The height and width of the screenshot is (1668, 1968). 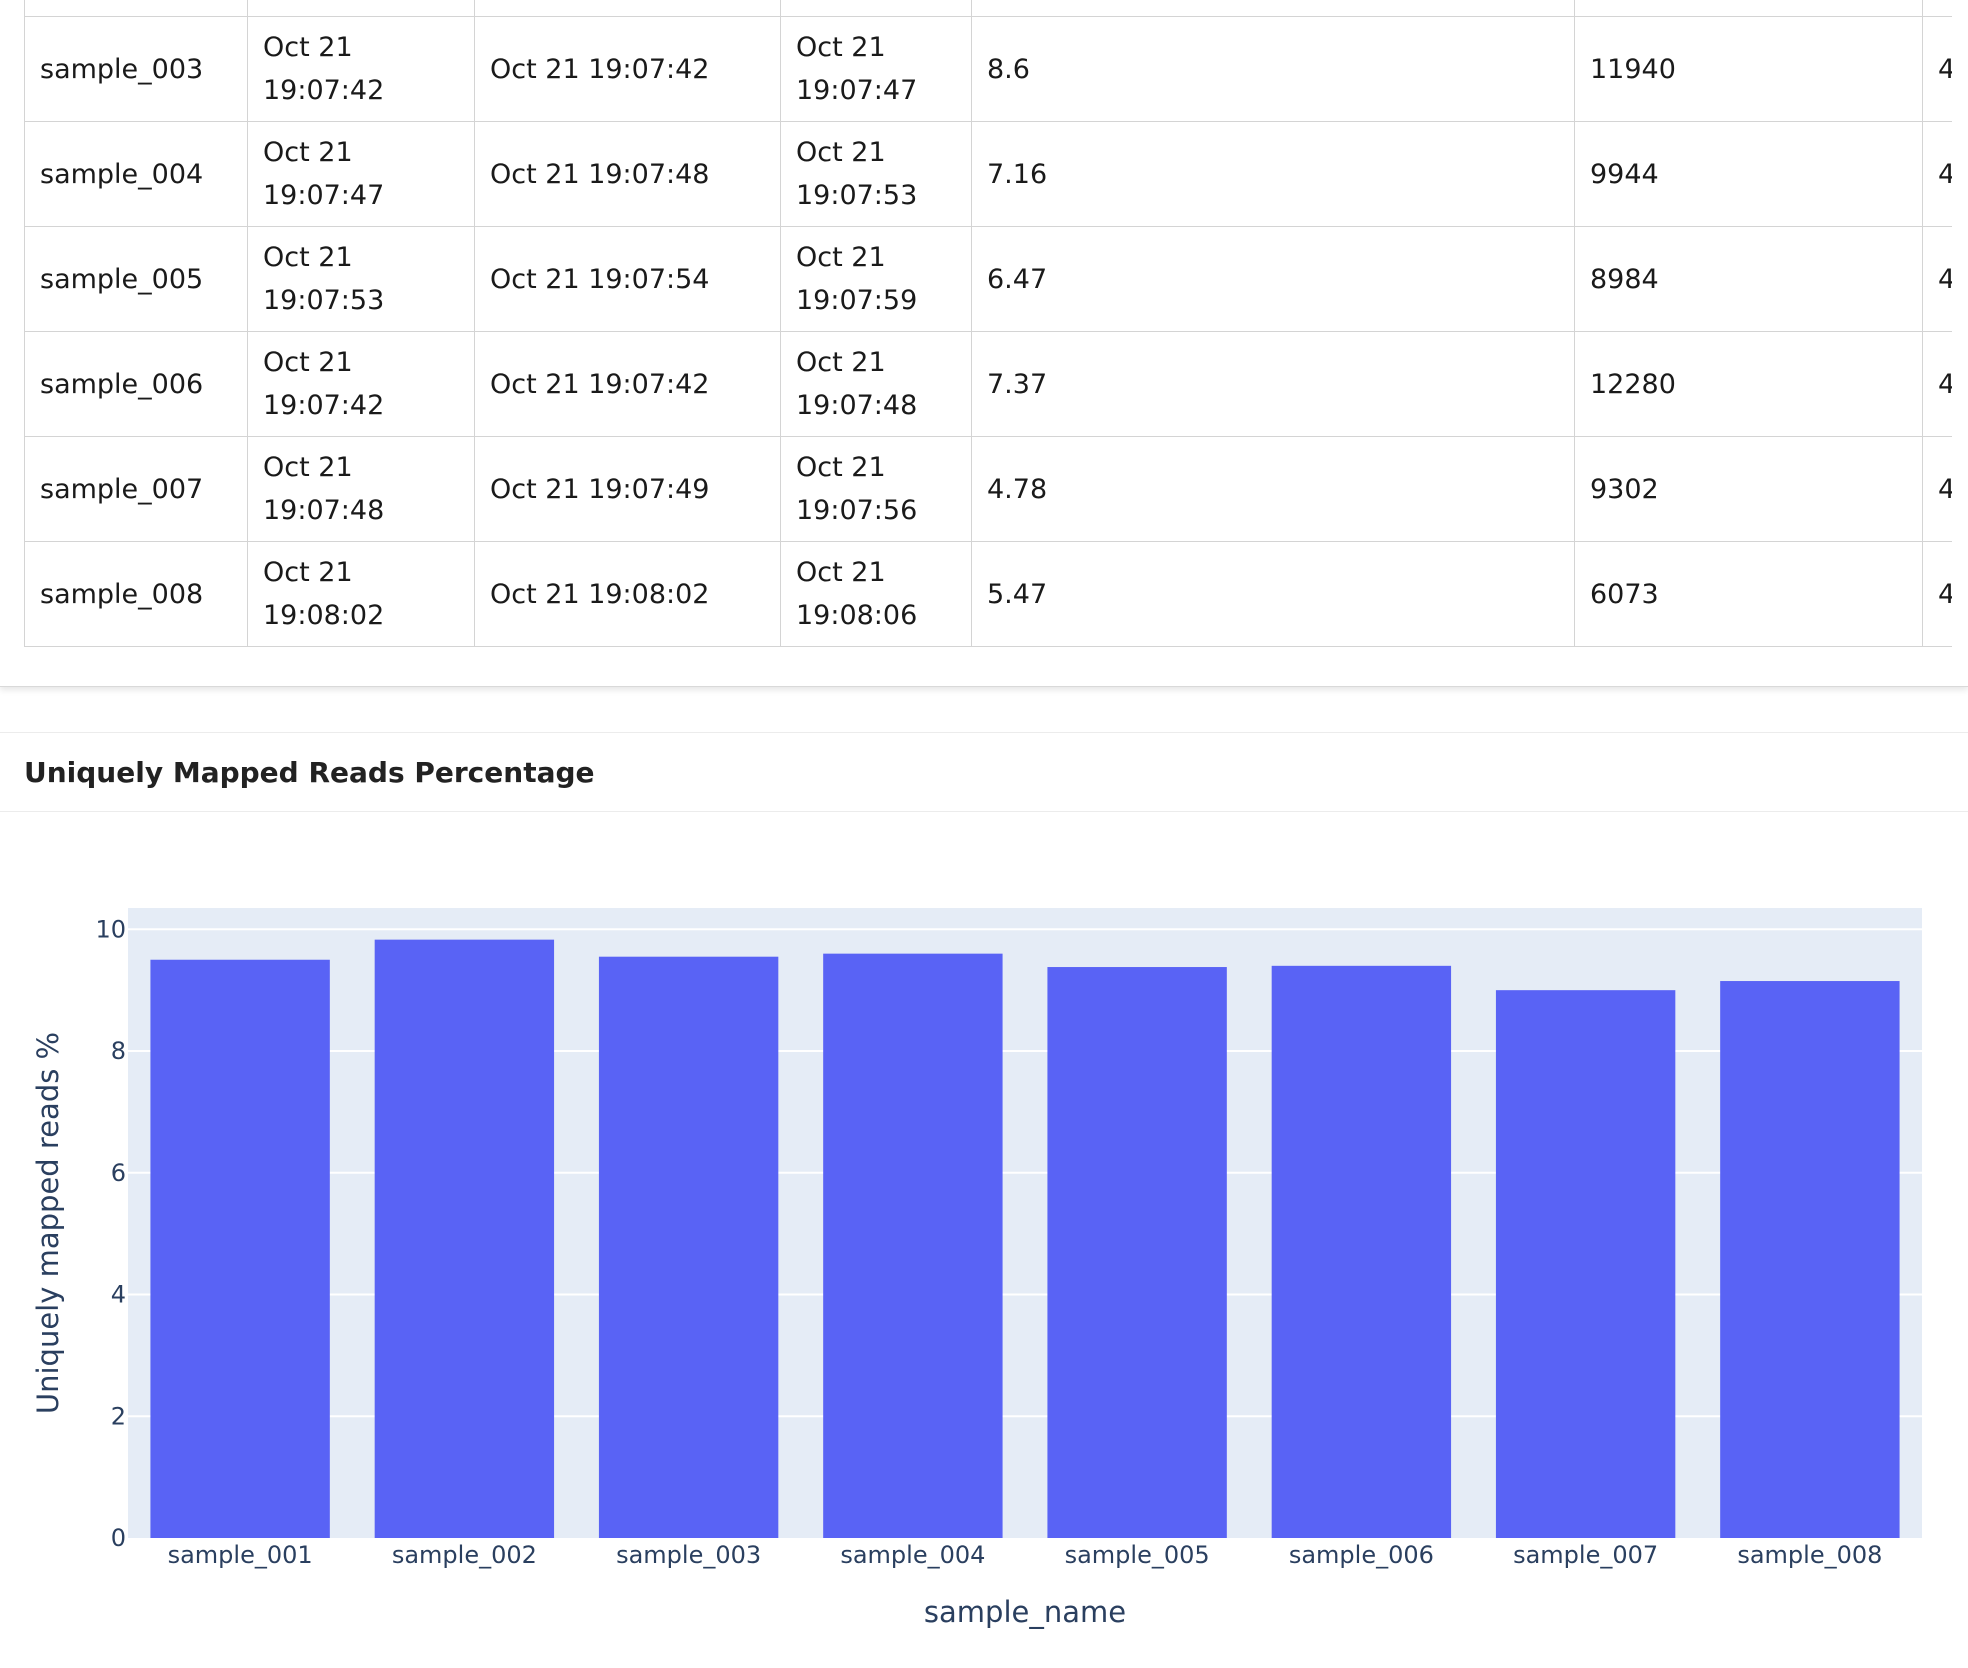 What do you see at coordinates (464, 1555) in the screenshot?
I see `x-tick-label: sample_002` at bounding box center [464, 1555].